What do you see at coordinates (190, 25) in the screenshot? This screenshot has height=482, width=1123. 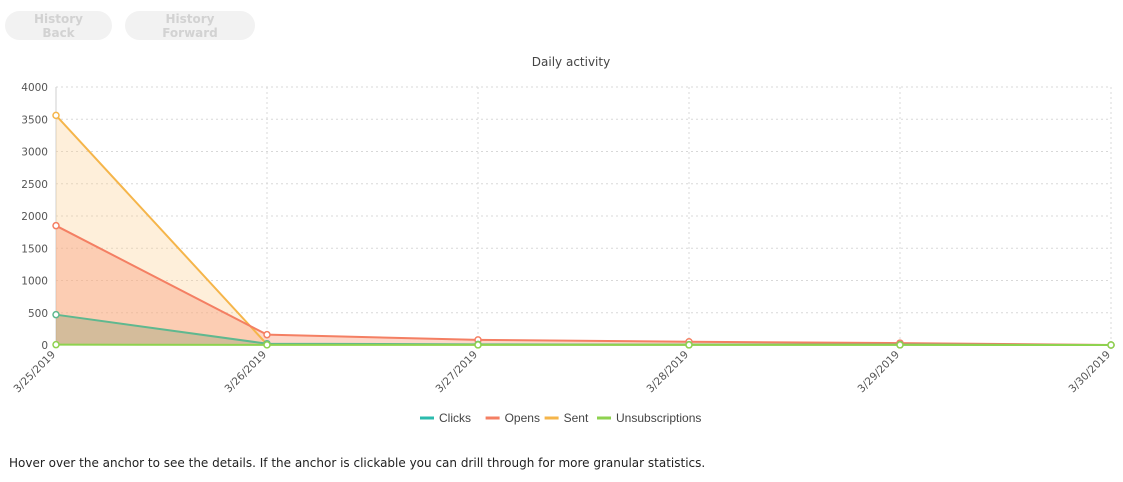 I see `history-forward-button: History Forward` at bounding box center [190, 25].